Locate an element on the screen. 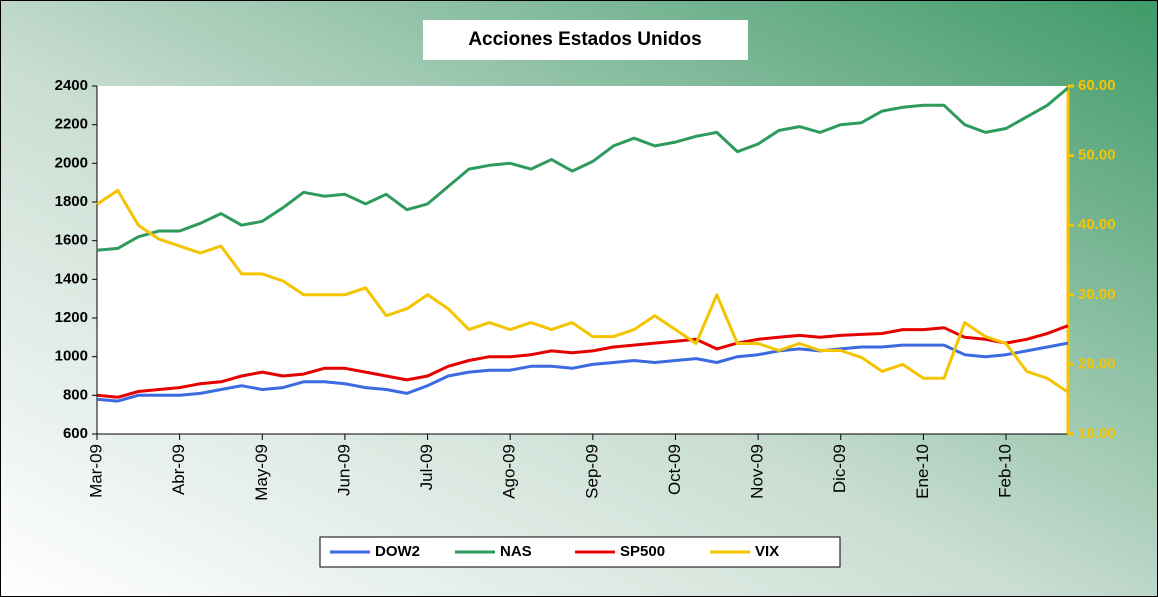  x-tick-label: Dic-09 is located at coordinates (839, 468).